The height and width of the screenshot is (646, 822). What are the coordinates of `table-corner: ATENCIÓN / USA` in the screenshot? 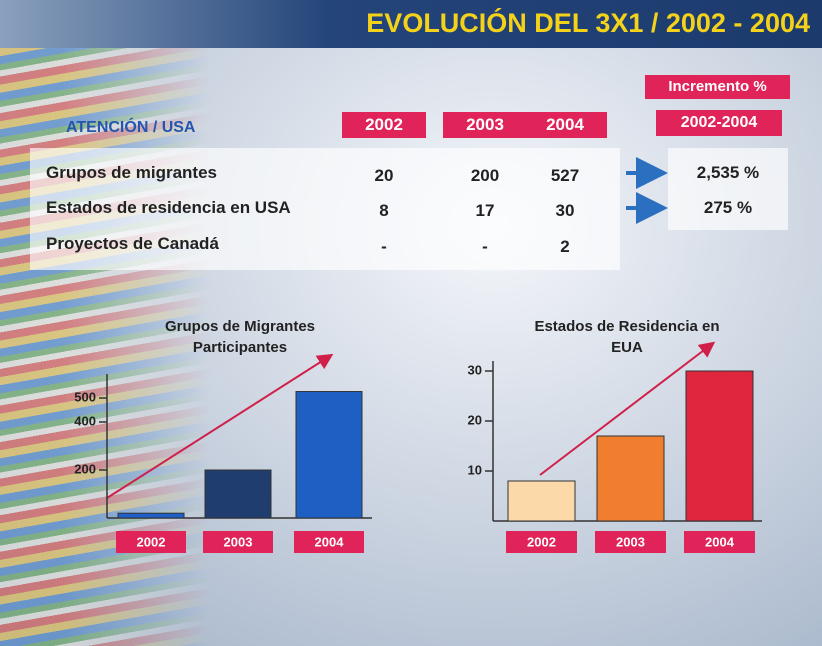 It's located at (131, 127).